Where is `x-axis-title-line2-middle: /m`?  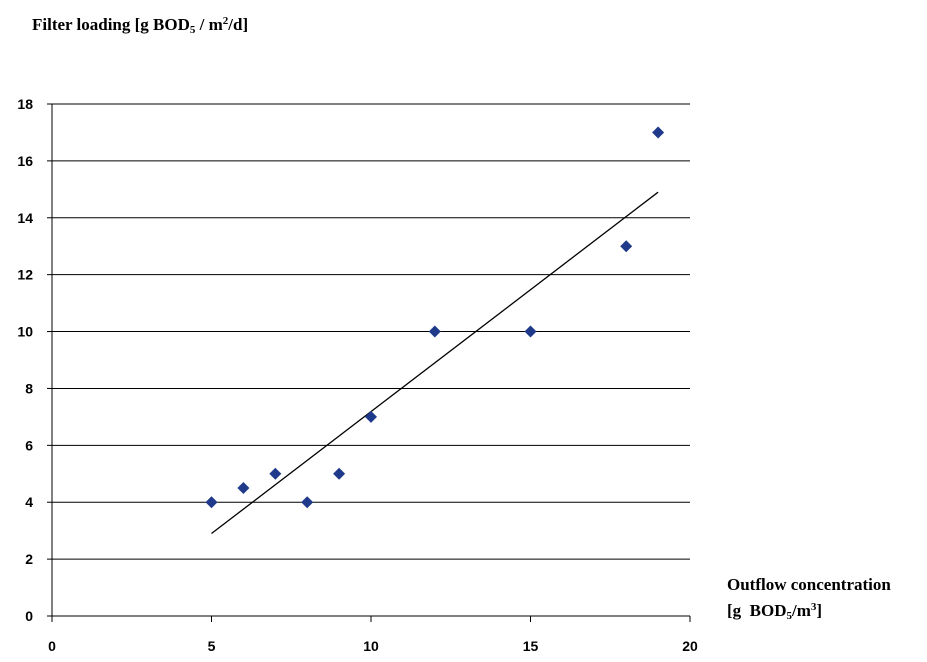
x-axis-title-line2-middle: /m is located at coordinates (801, 610).